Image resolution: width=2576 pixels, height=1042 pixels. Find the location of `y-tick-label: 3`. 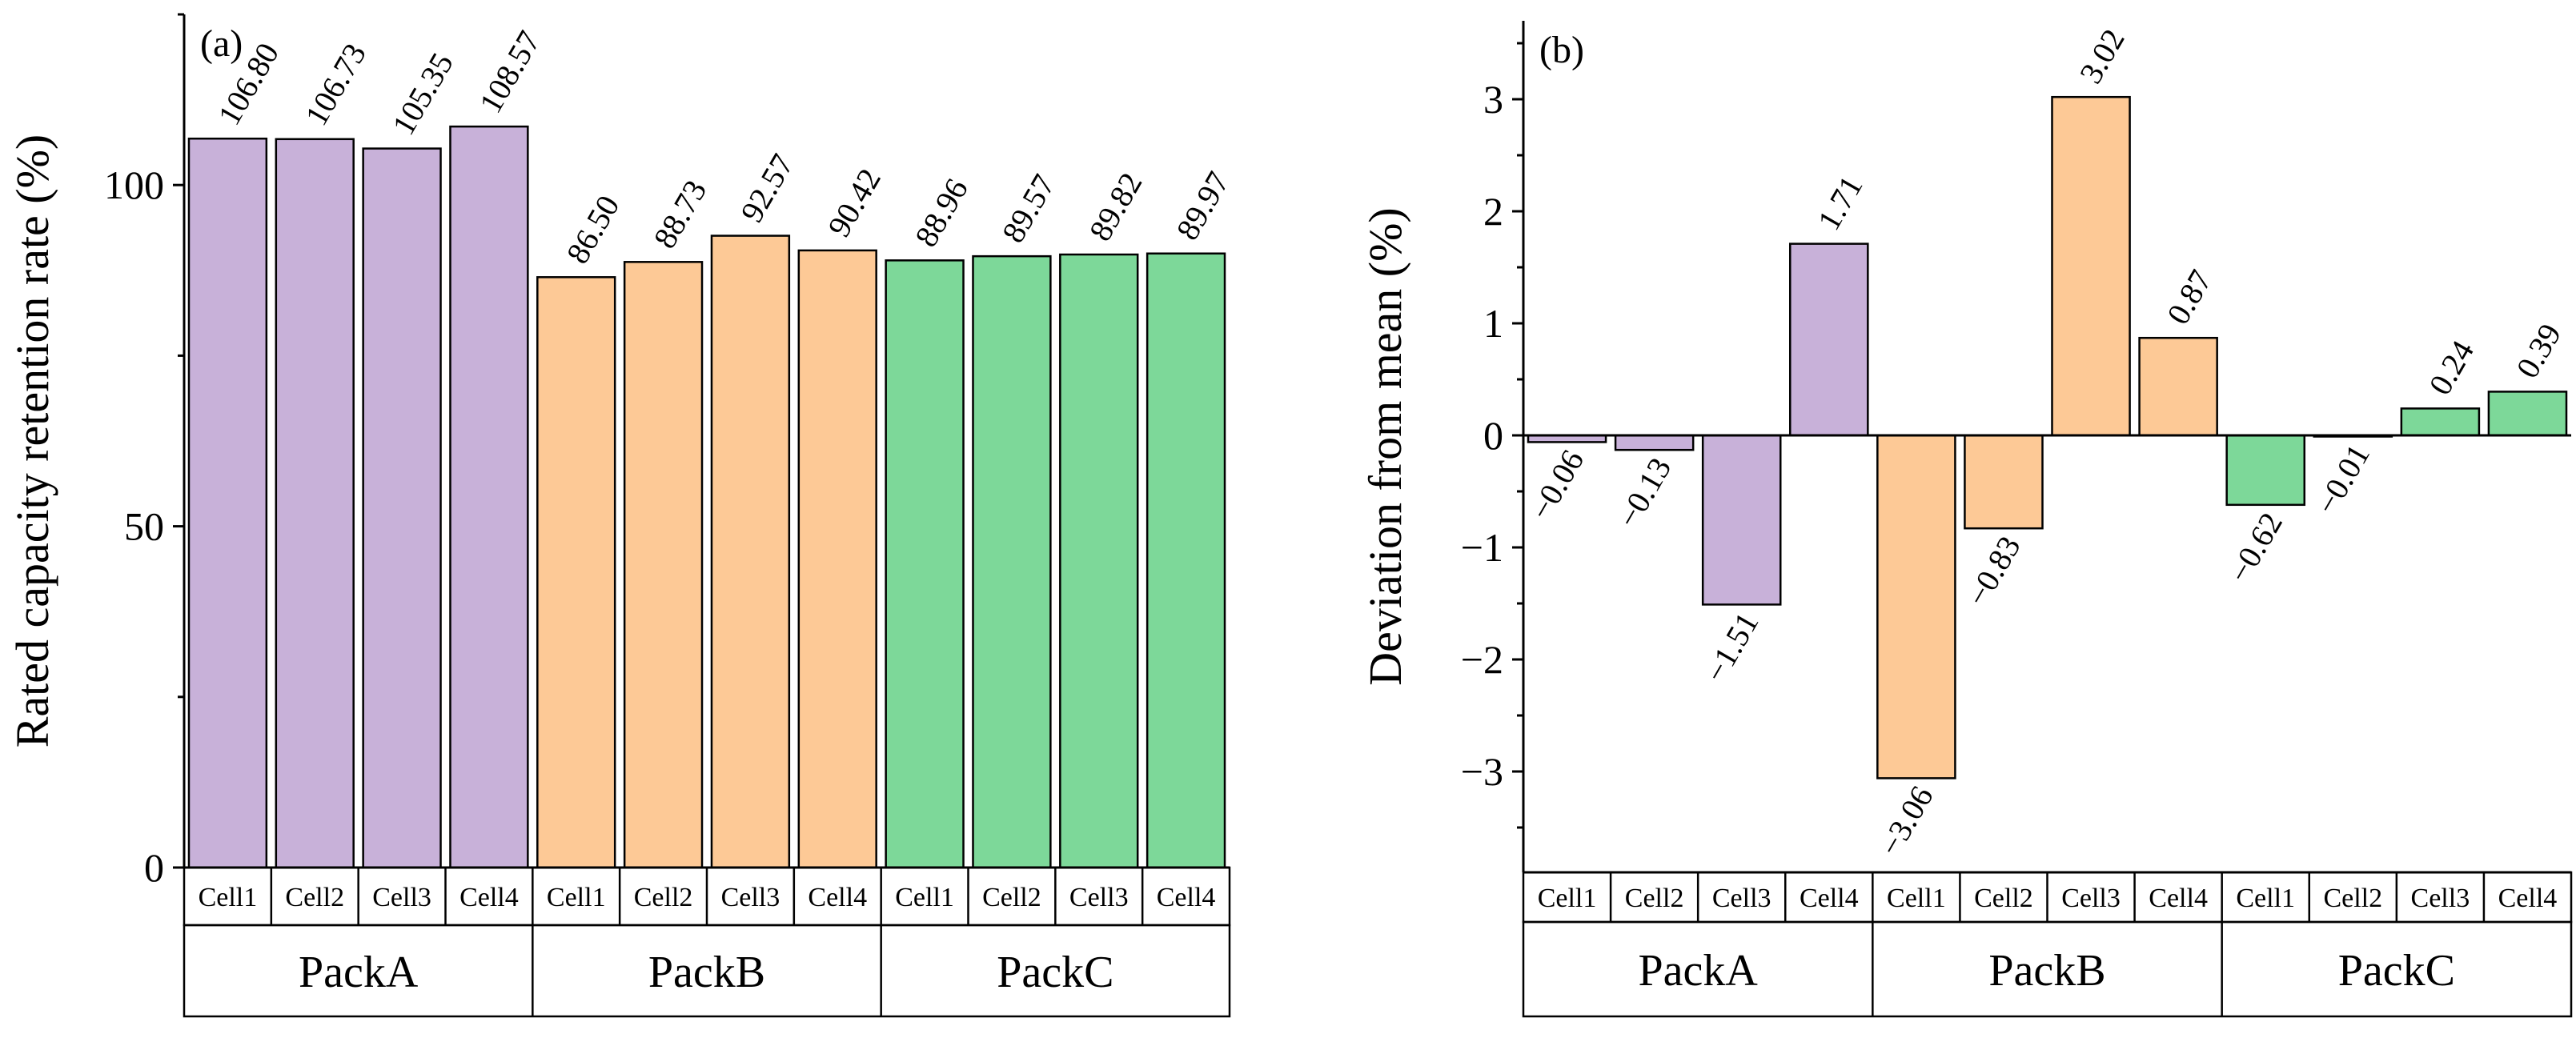

y-tick-label: 3 is located at coordinates (1493, 100).